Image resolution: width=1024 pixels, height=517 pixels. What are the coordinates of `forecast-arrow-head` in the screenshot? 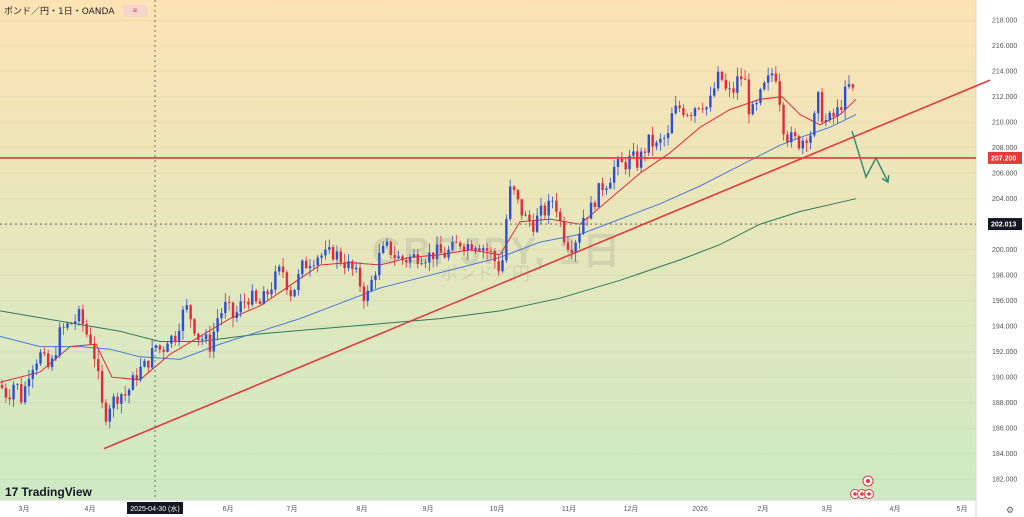 It's located at (885, 179).